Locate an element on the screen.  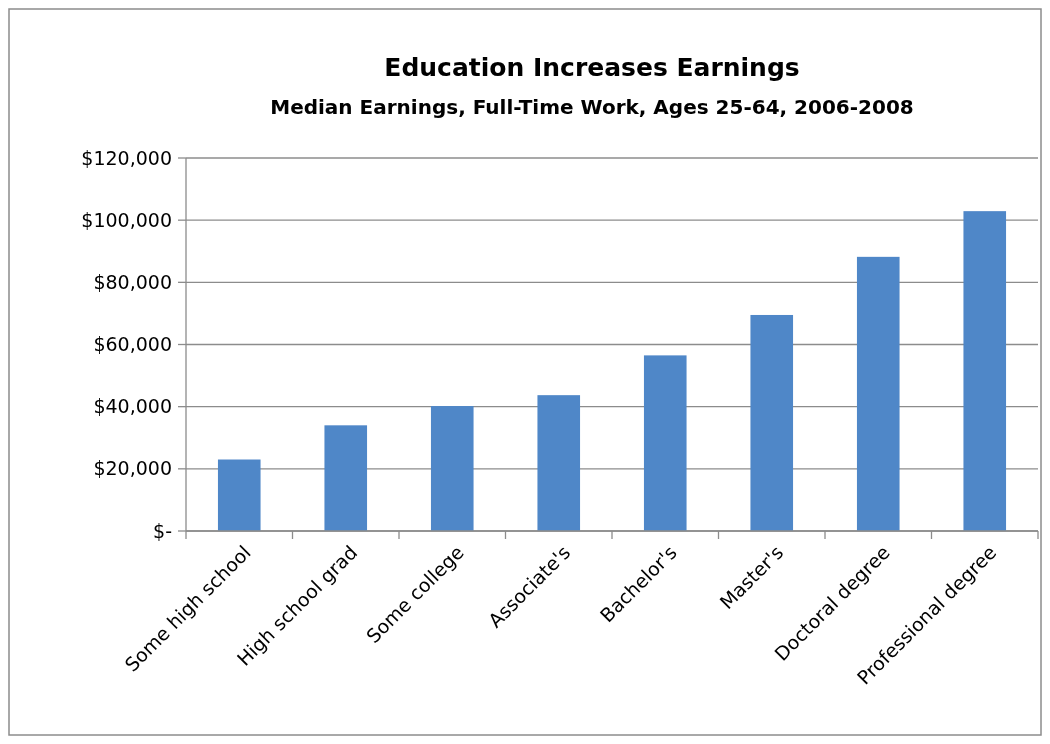
y-tick-label: $120,000 is located at coordinates (126, 157).